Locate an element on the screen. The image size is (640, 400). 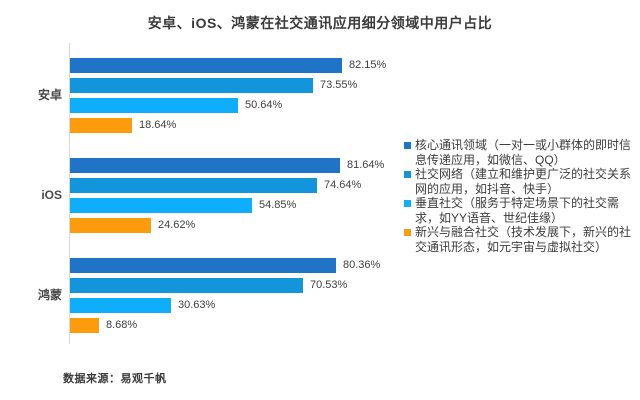
legend-item-series1: 核心通讯领域（一对一或小群体的即时信息传递应用，如微信、QQ） is located at coordinates (522, 152).